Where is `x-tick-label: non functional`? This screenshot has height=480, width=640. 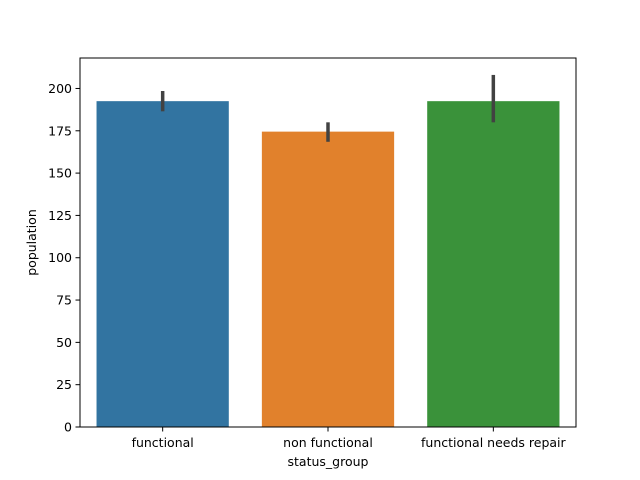
x-tick-label: non functional is located at coordinates (328, 442).